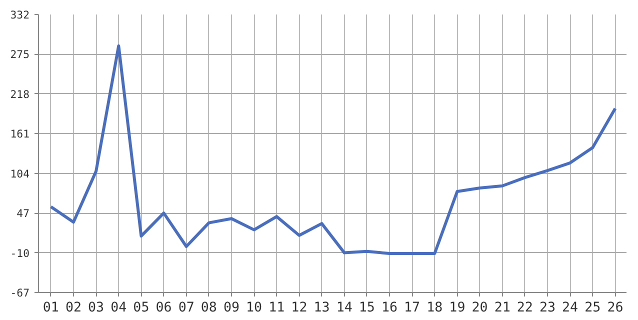 Image resolution: width=638 pixels, height=320 pixels. What do you see at coordinates (20, 134) in the screenshot?
I see `y-tick-label: 161` at bounding box center [20, 134].